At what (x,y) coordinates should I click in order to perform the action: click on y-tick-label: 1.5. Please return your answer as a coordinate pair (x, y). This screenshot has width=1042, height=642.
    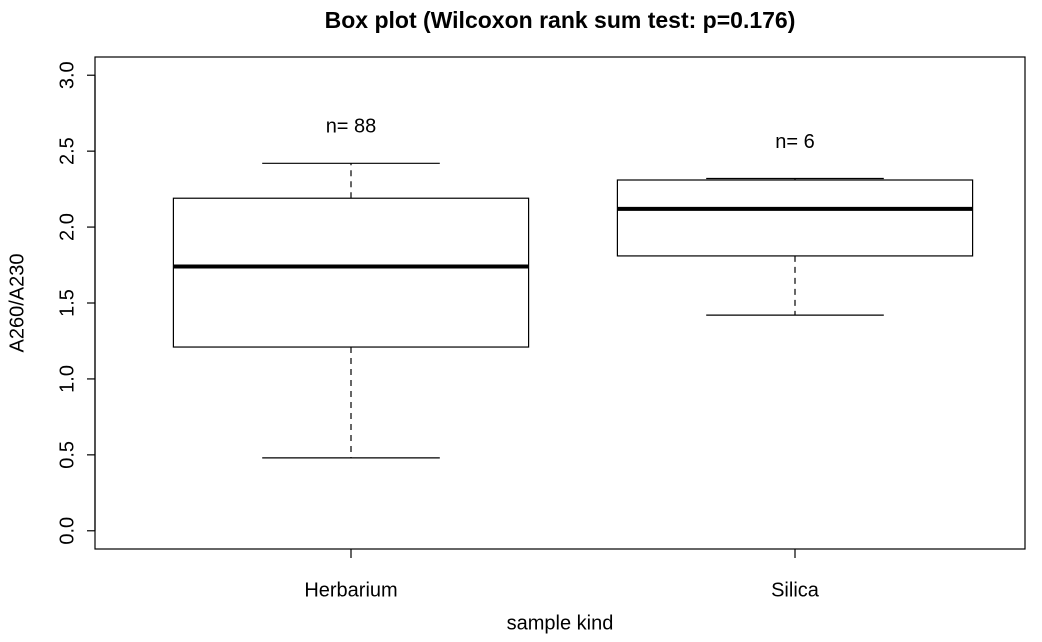
    Looking at the image, I should click on (67, 303).